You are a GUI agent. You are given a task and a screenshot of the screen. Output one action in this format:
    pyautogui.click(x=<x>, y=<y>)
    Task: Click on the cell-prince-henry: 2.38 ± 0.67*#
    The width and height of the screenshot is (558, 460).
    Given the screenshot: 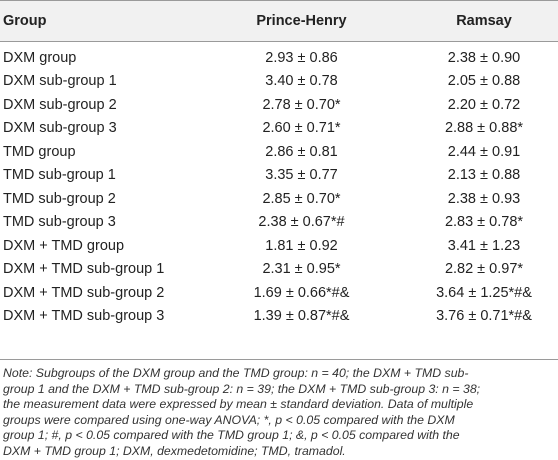 What is the action you would take?
    pyautogui.click(x=301, y=222)
    